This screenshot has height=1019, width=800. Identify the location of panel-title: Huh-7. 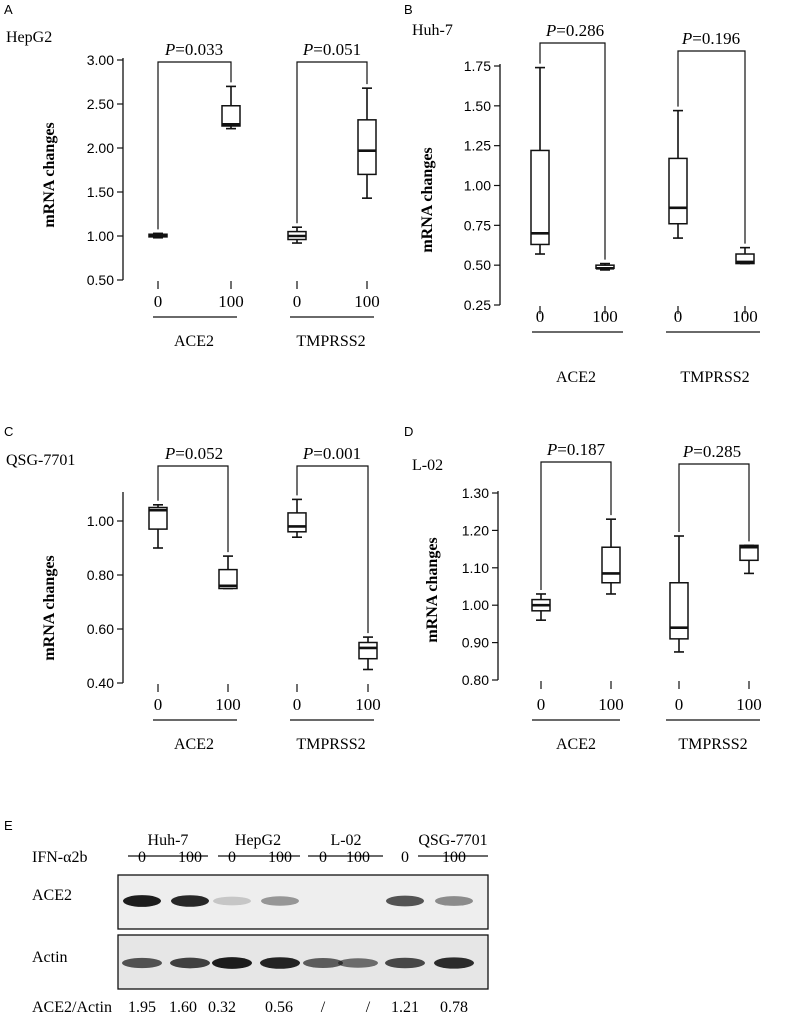
(432, 30).